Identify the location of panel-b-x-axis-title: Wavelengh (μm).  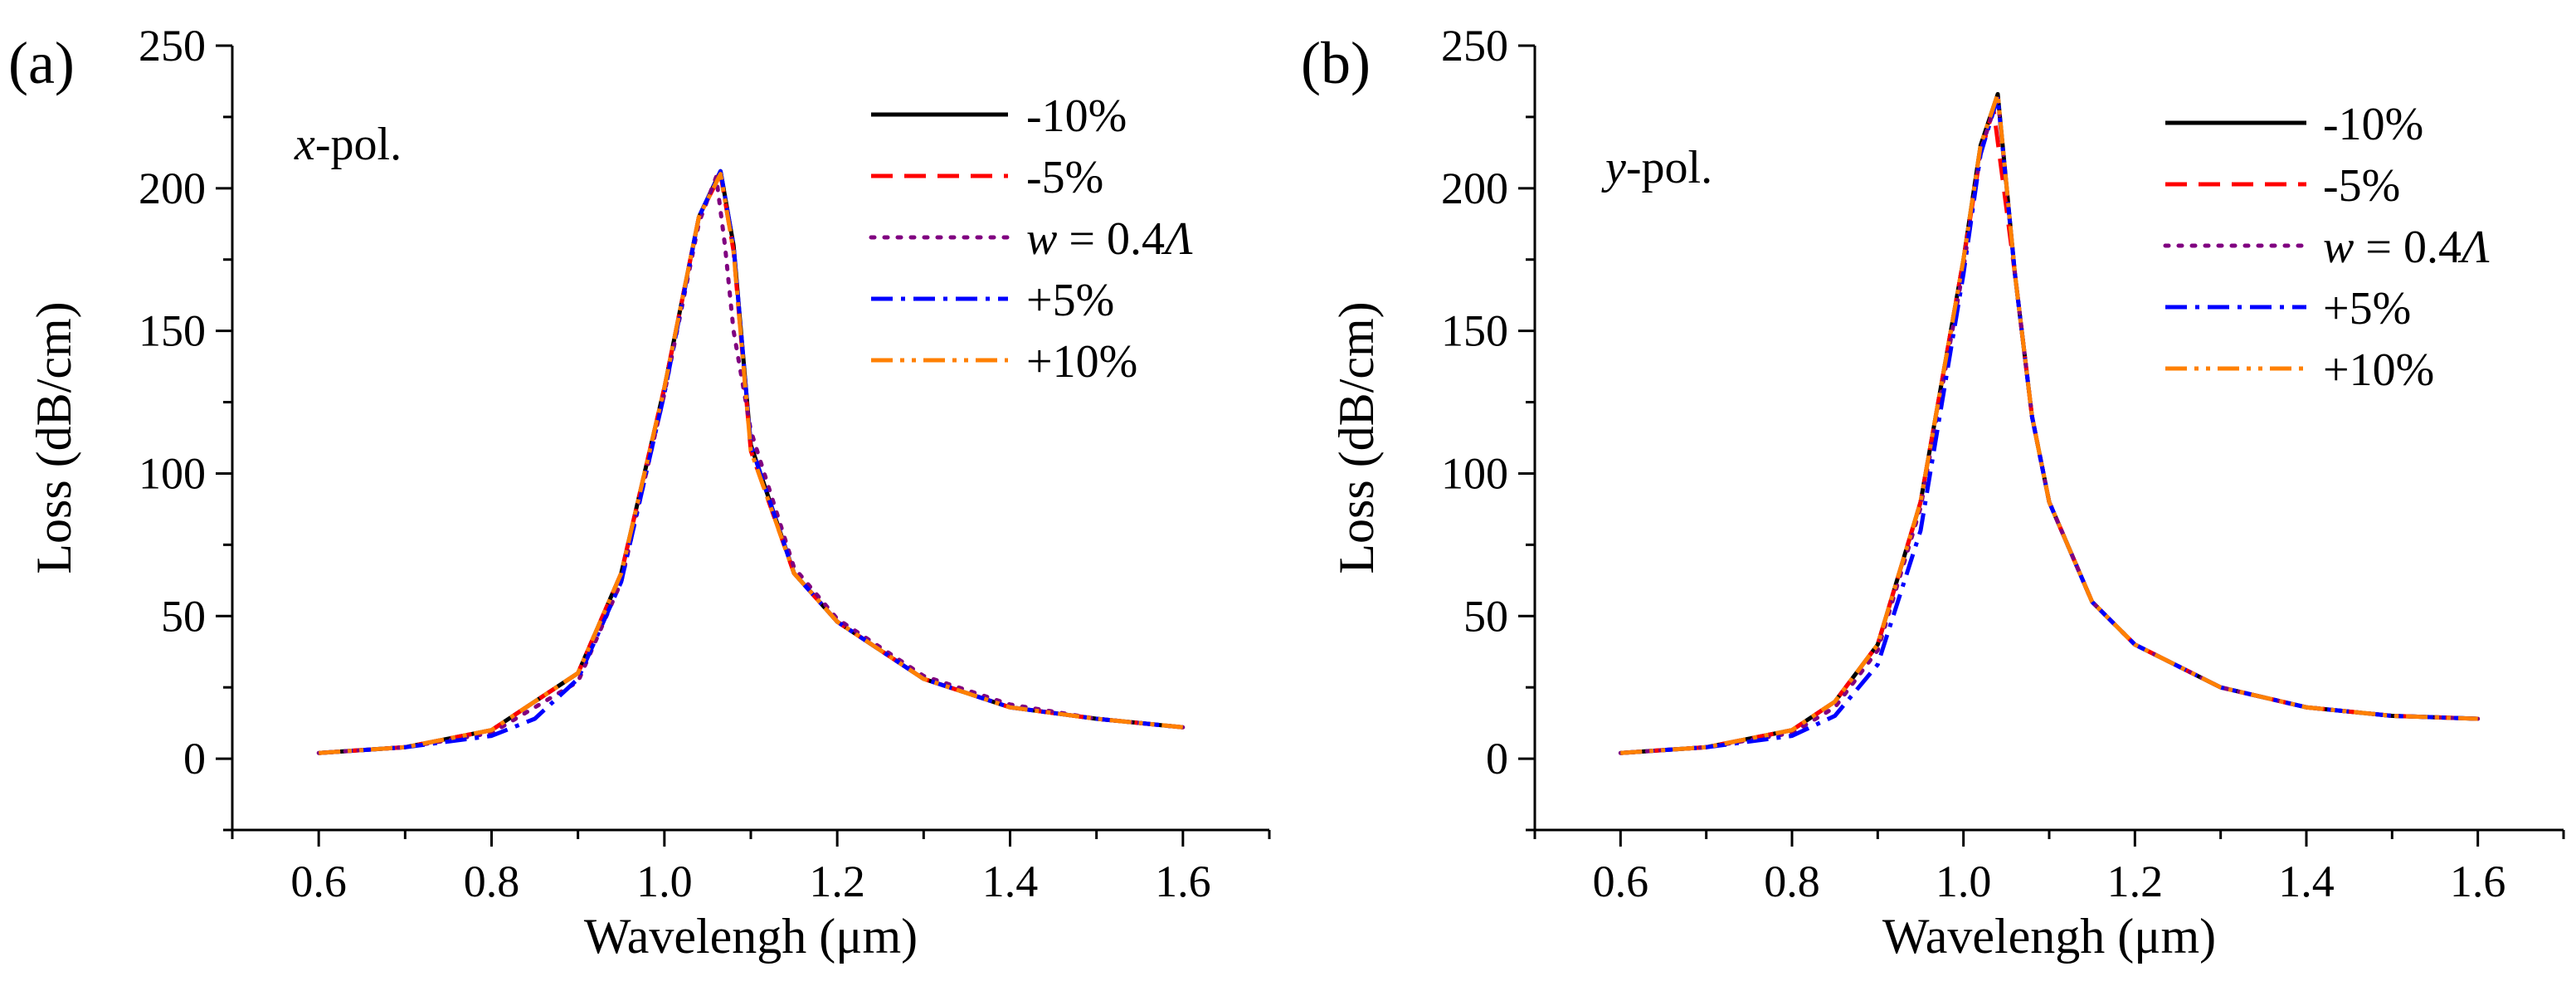
(2049, 936).